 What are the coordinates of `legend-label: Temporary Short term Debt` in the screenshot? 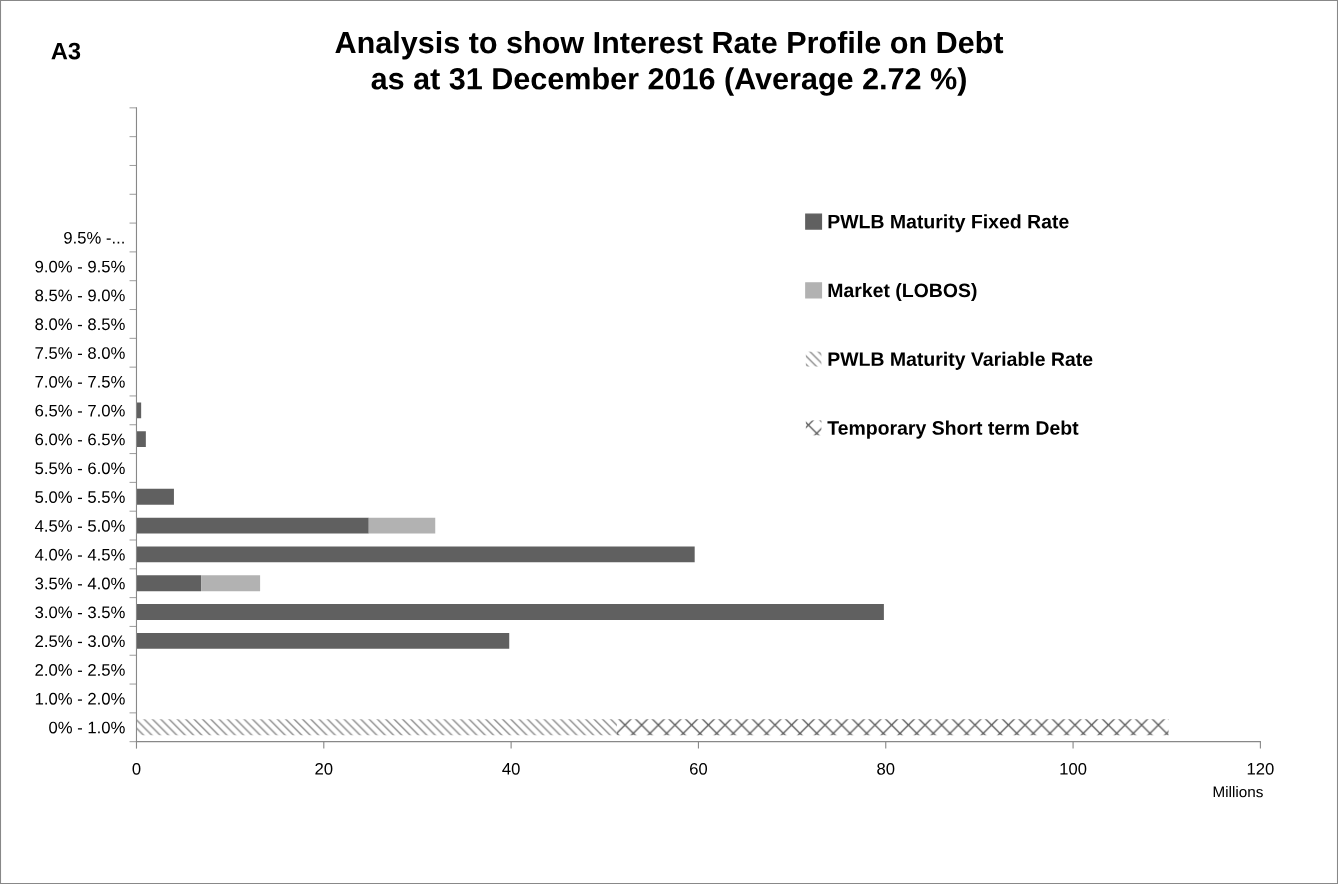 It's located at (953, 429).